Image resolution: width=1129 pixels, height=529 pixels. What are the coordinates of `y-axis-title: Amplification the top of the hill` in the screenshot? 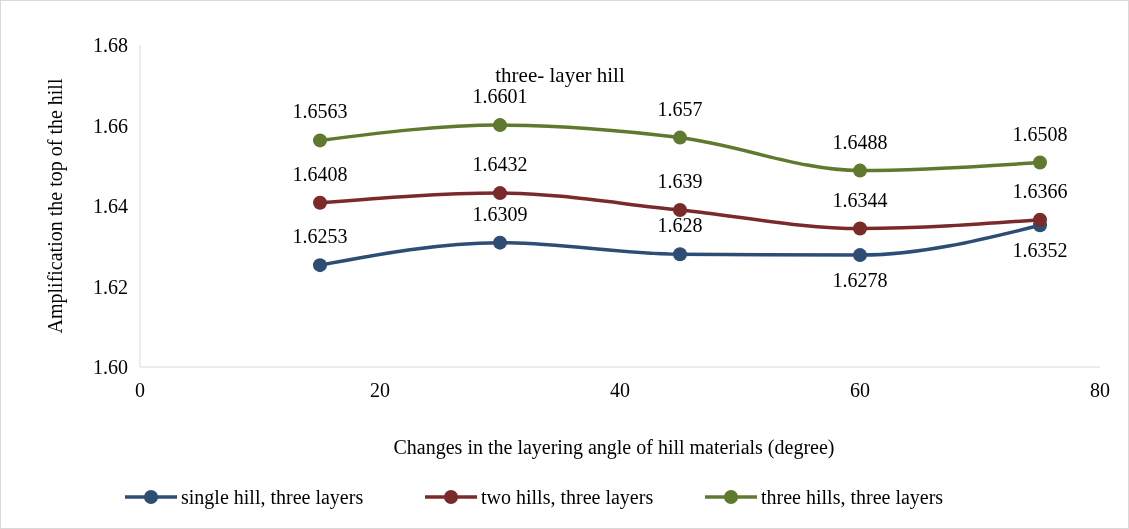 It's located at (55, 206).